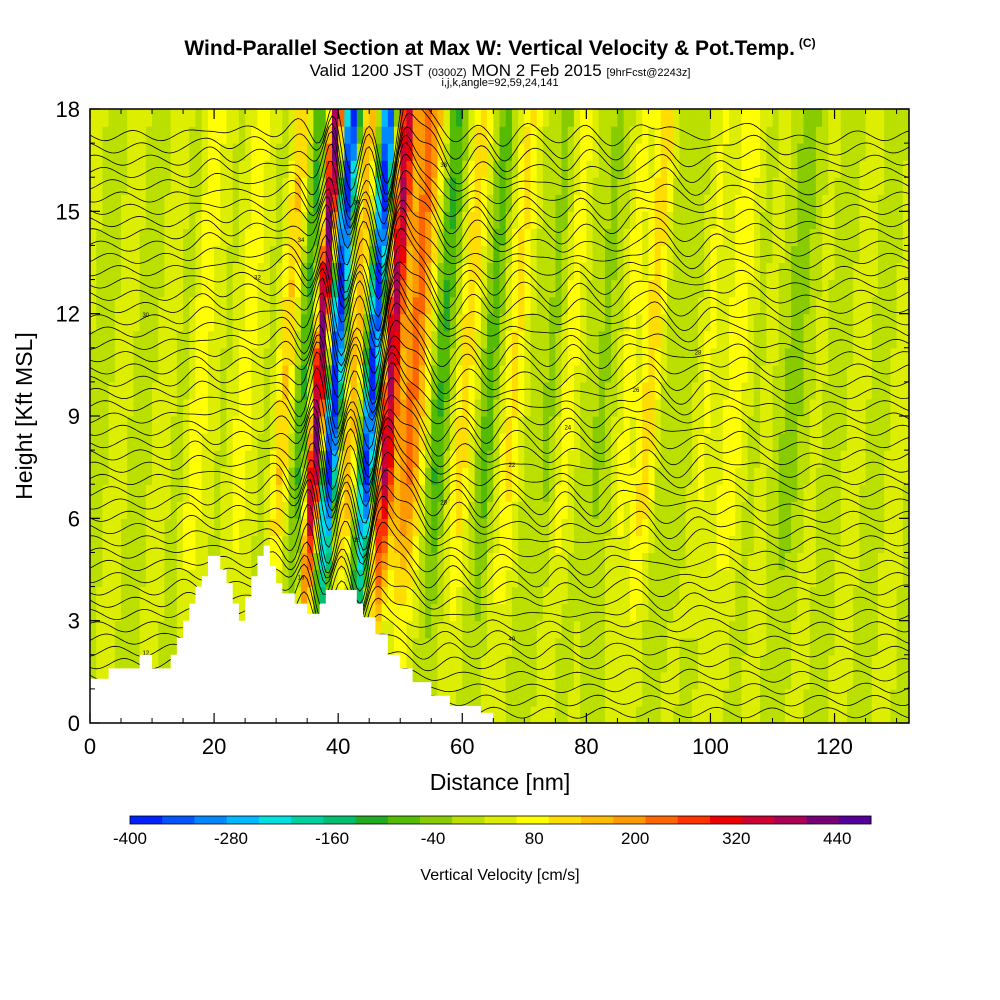 The image size is (1000, 1000). What do you see at coordinates (500, 782) in the screenshot?
I see `x-axis-label: Distance [nm]` at bounding box center [500, 782].